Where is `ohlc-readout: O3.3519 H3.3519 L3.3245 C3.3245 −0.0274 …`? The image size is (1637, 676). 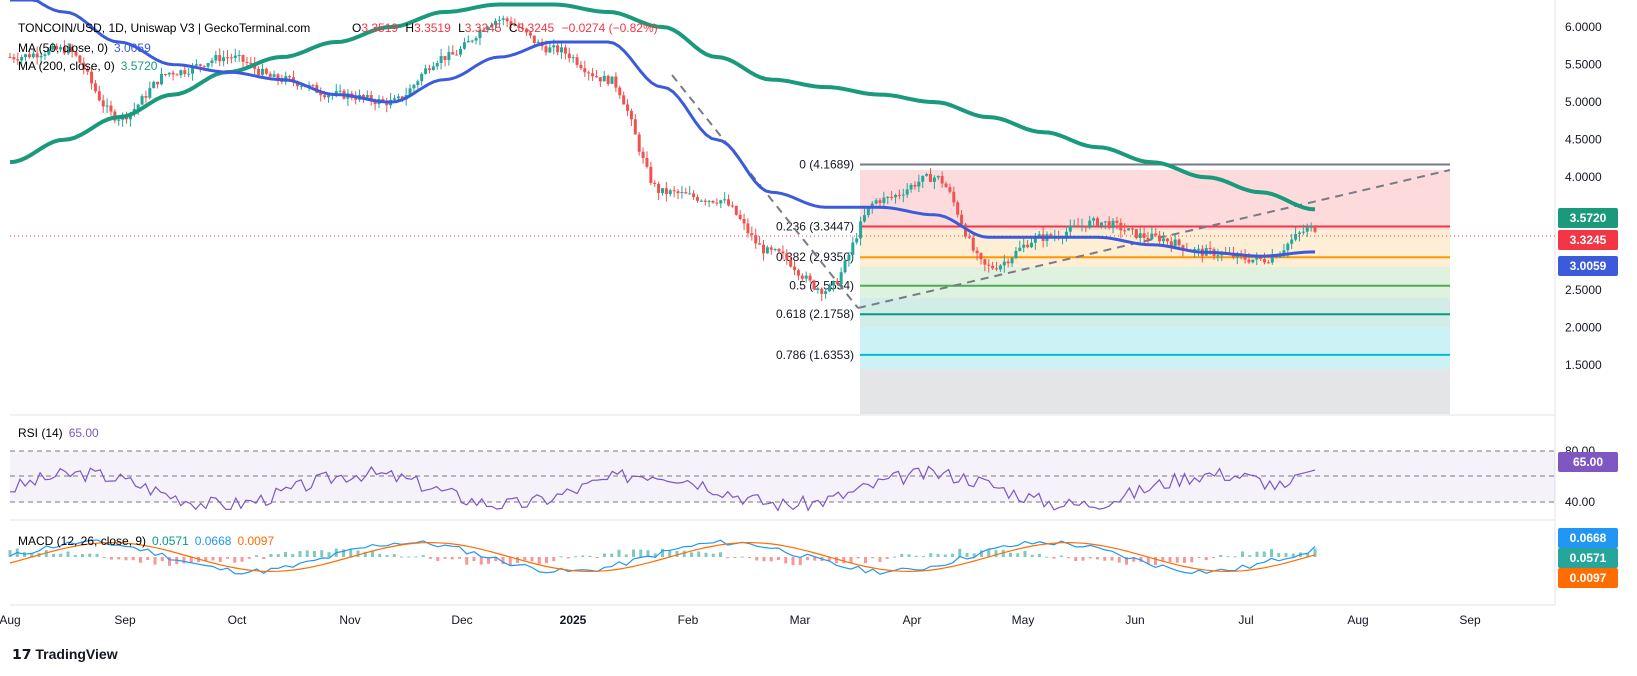
ohlc-readout: O3.3519 H3.3519 L3.3245 C3.3245 −0.0274 … is located at coordinates (505, 28).